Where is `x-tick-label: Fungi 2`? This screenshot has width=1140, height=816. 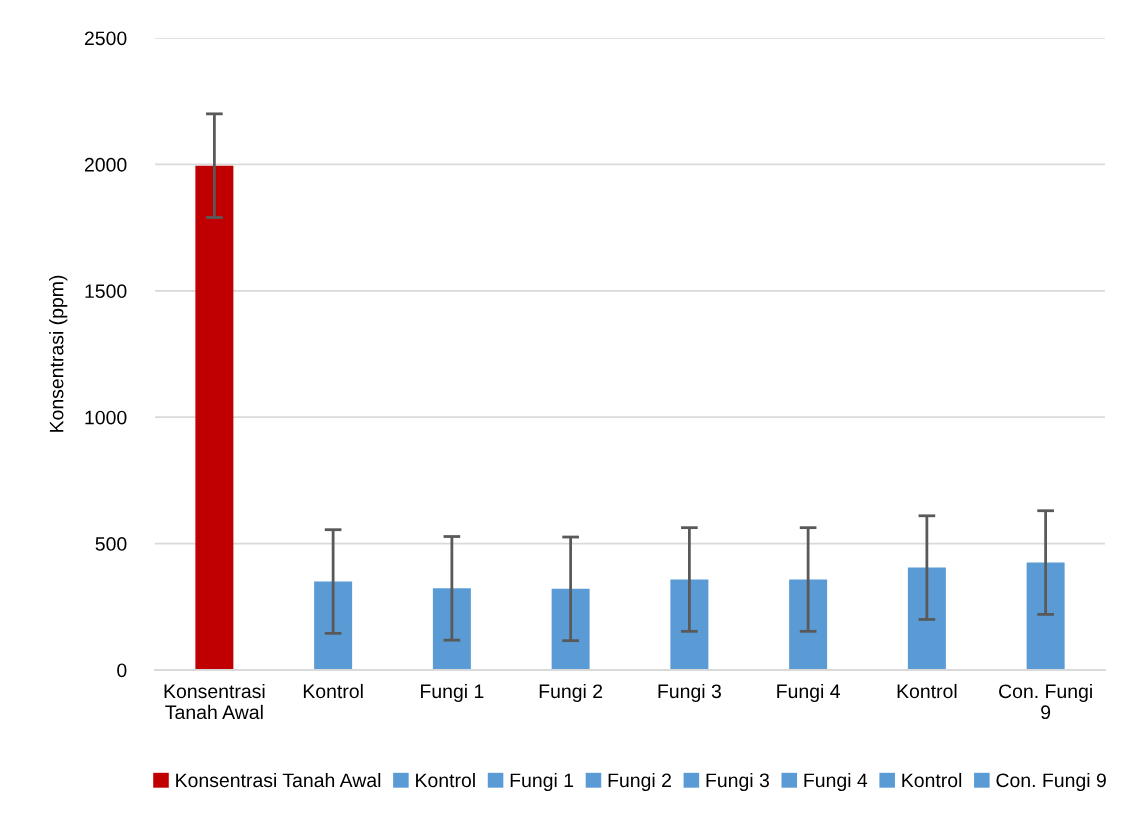
x-tick-label: Fungi 2 is located at coordinates (571, 693).